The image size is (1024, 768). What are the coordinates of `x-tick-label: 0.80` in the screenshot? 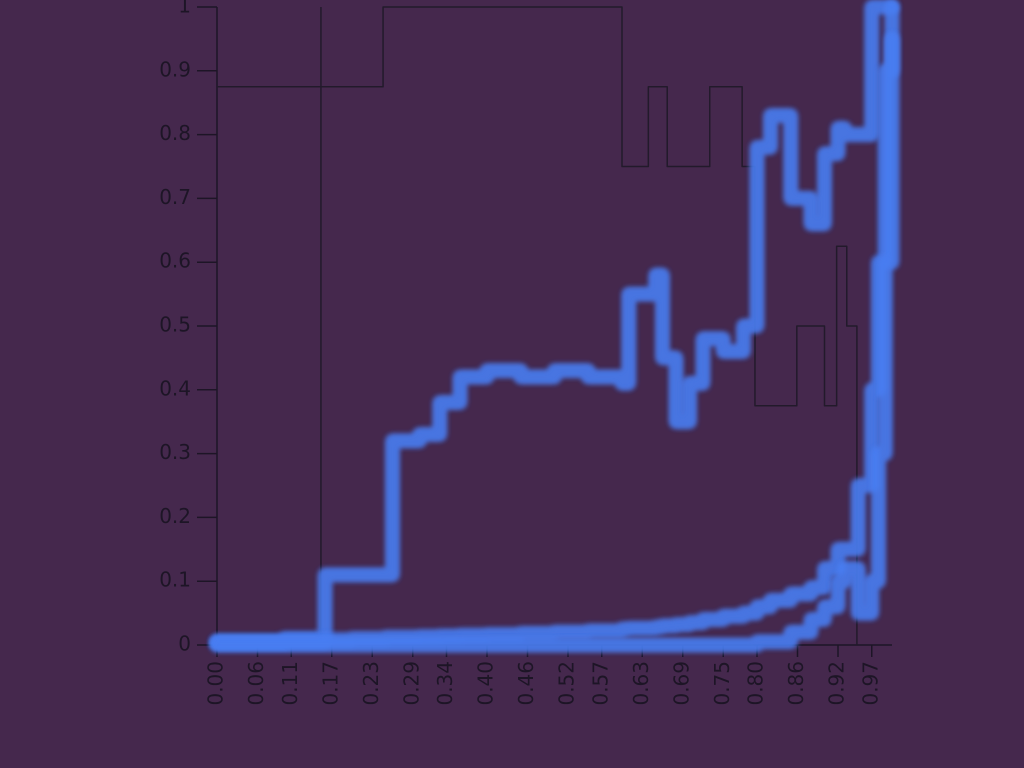 It's located at (756, 683).